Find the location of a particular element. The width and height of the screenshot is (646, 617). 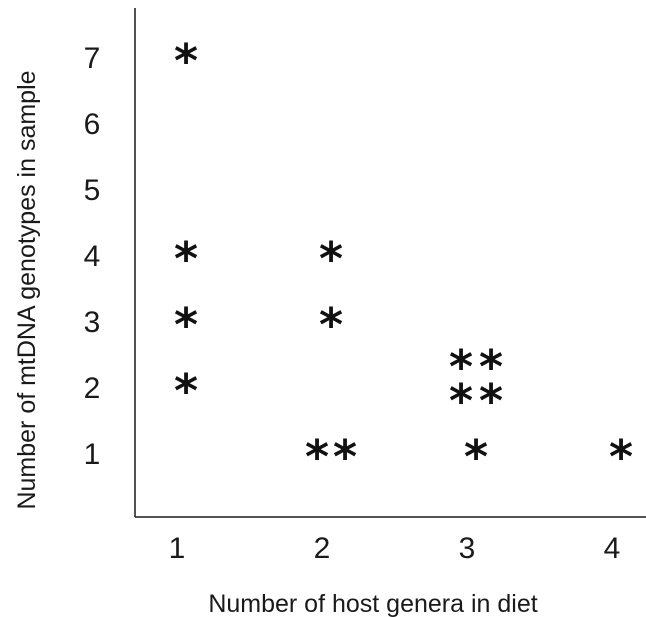

y-tick-label: 6 is located at coordinates (92, 124).